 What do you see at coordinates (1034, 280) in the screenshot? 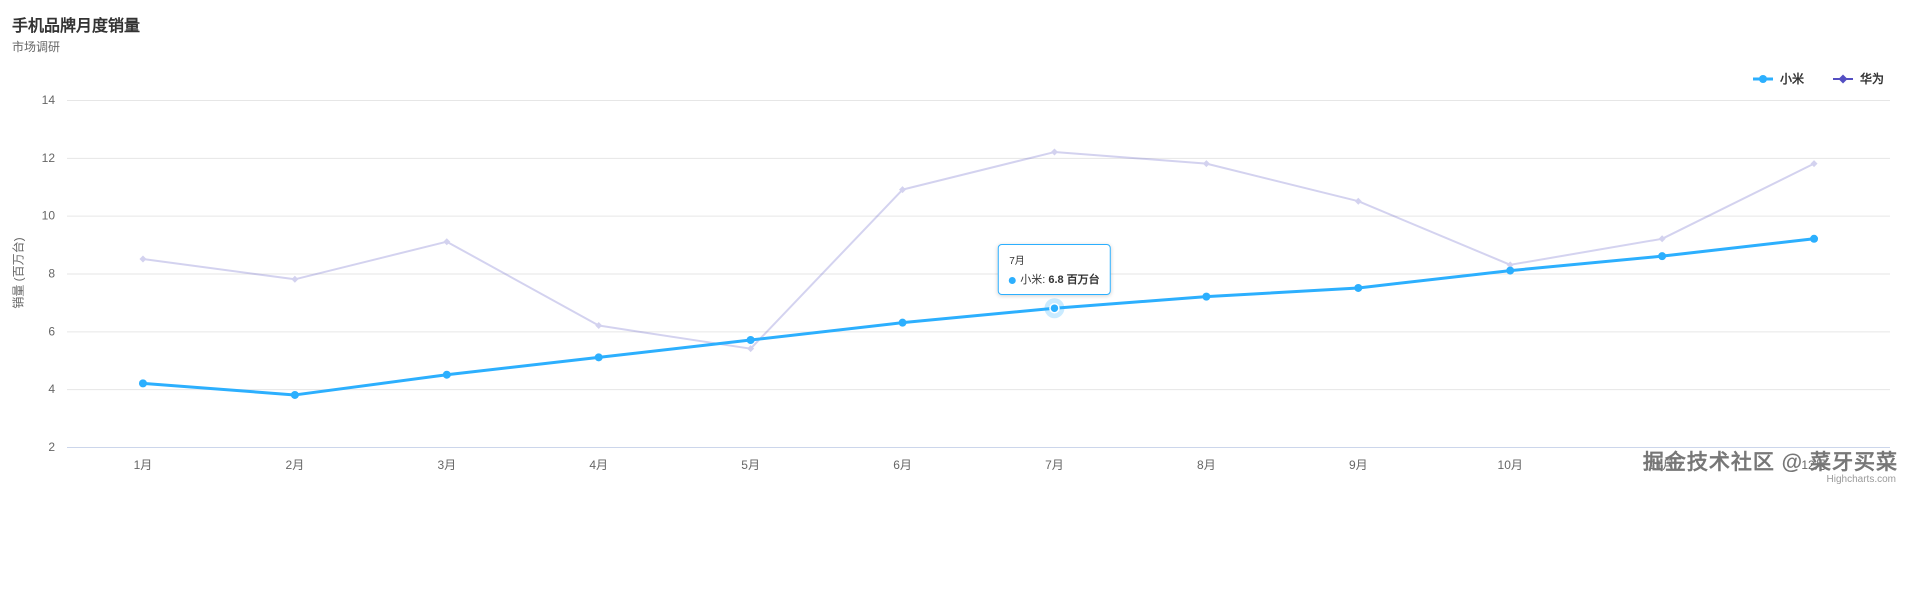
I see `tooltip-series-label: 小米:` at bounding box center [1034, 280].